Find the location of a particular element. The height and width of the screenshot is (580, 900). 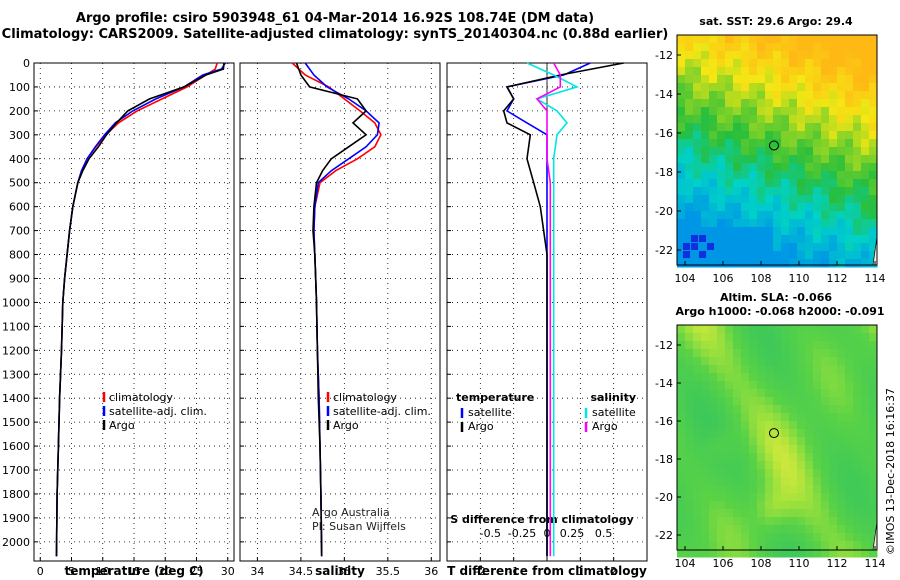

series-line is located at coordinates (548, 309).